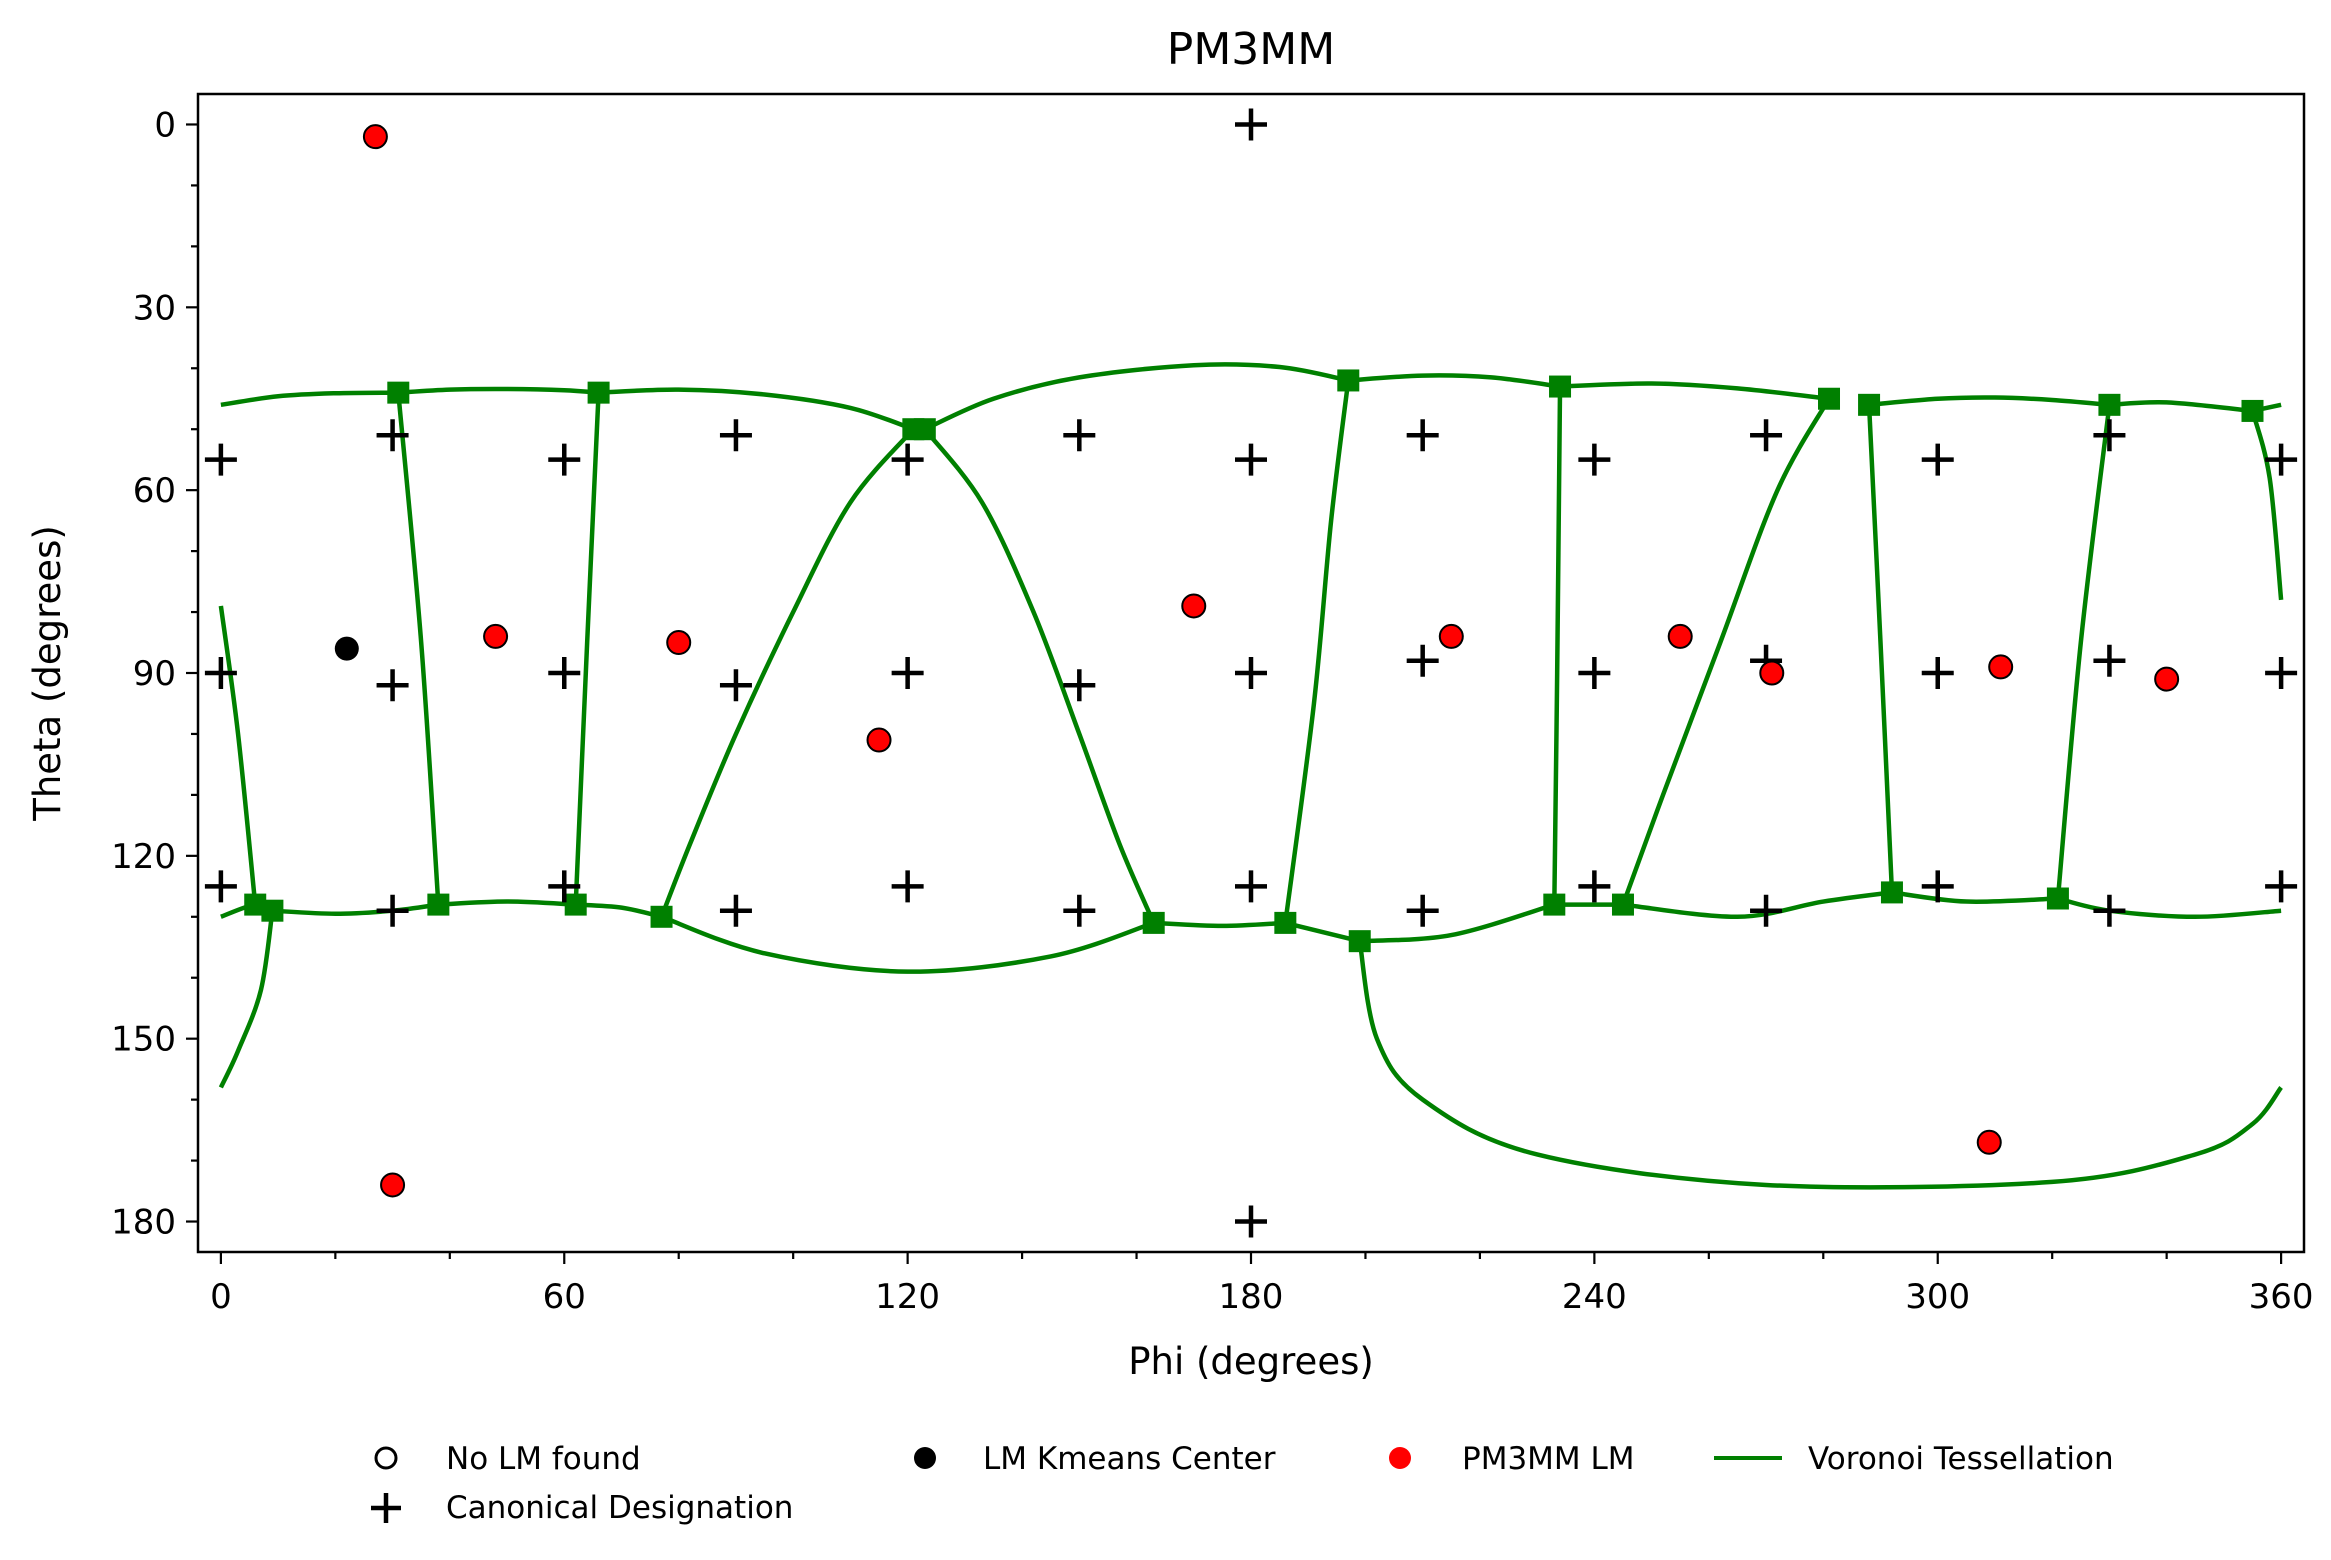 The image size is (2331, 1560). I want to click on x-tick-label: 180, so click(1251, 1297).